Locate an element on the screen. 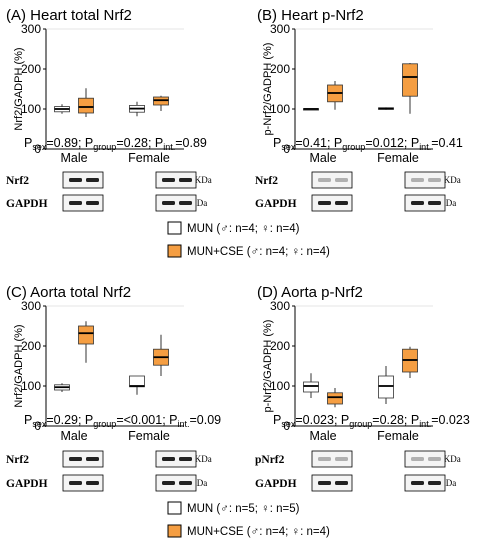 The width and height of the screenshot is (481, 550). stats-text: Psex=0.29; Pgroup=<0.001; Pint.=0.09 is located at coordinates (122, 421).